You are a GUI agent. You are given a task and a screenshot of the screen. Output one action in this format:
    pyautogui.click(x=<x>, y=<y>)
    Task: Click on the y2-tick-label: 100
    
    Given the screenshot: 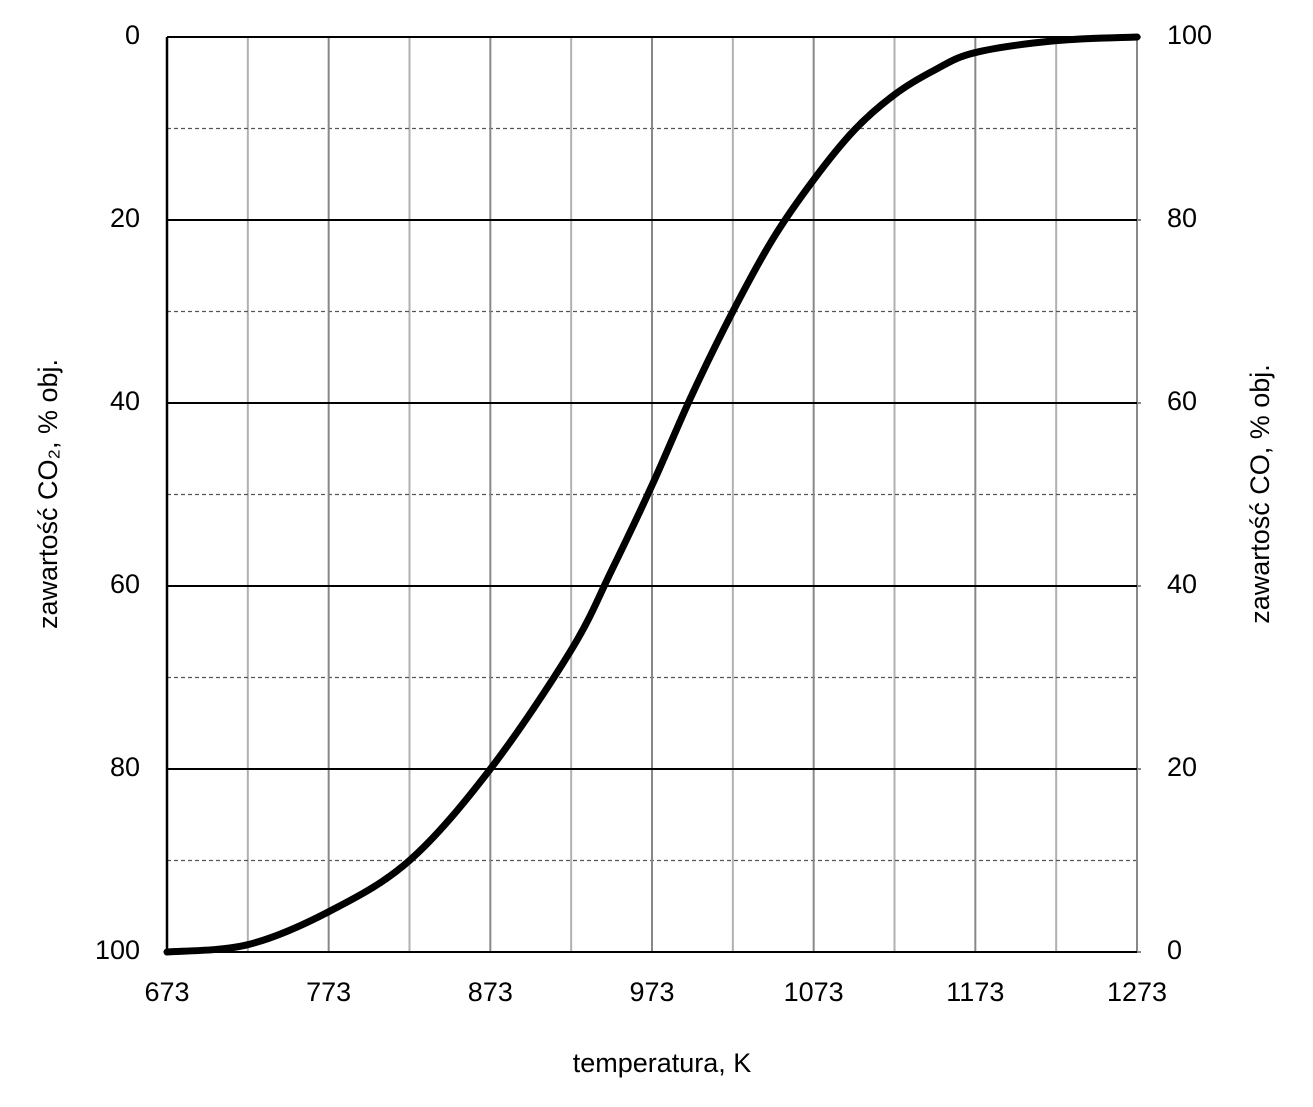 What is the action you would take?
    pyautogui.click(x=1189, y=35)
    